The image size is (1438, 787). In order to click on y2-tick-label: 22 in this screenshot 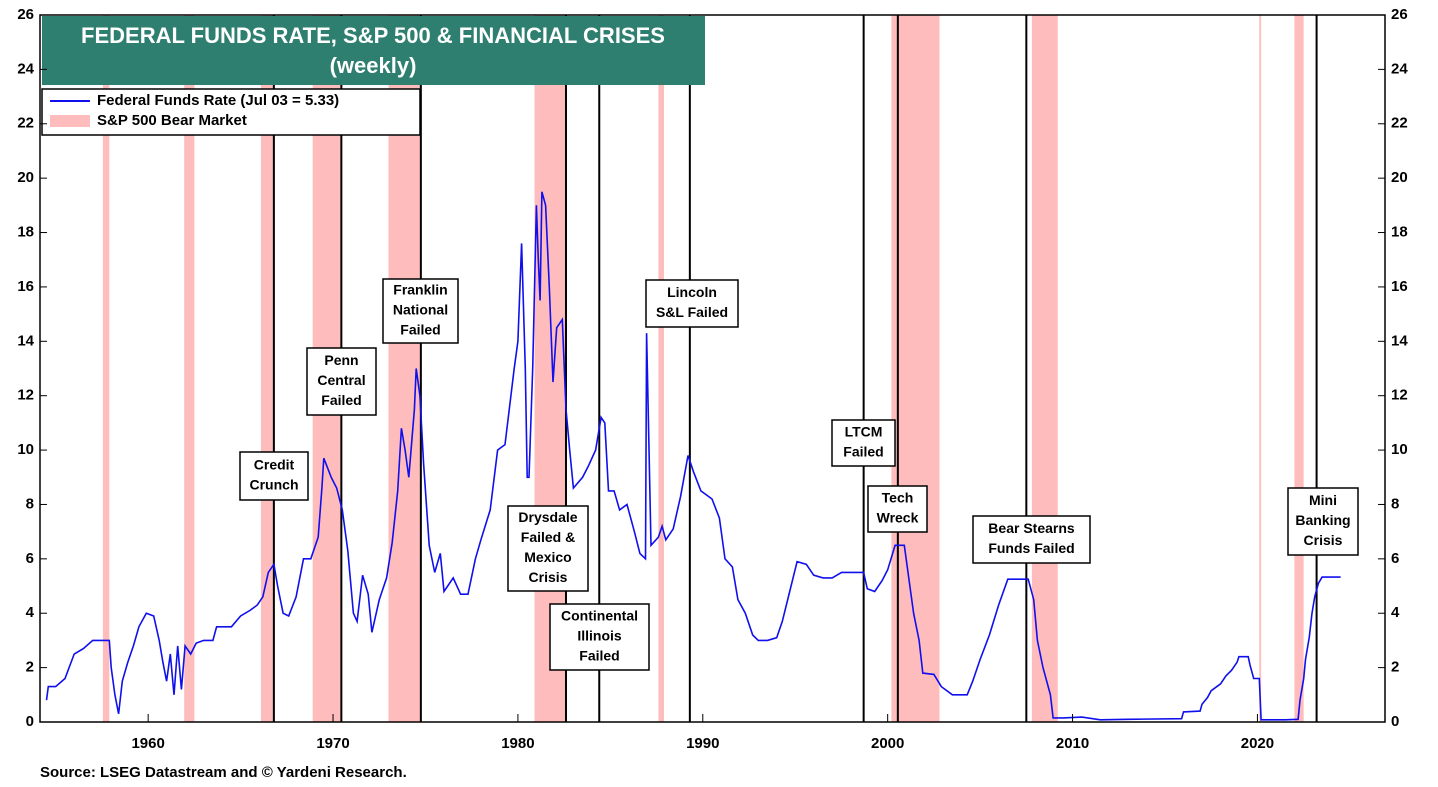, I will do `click(1399, 123)`.